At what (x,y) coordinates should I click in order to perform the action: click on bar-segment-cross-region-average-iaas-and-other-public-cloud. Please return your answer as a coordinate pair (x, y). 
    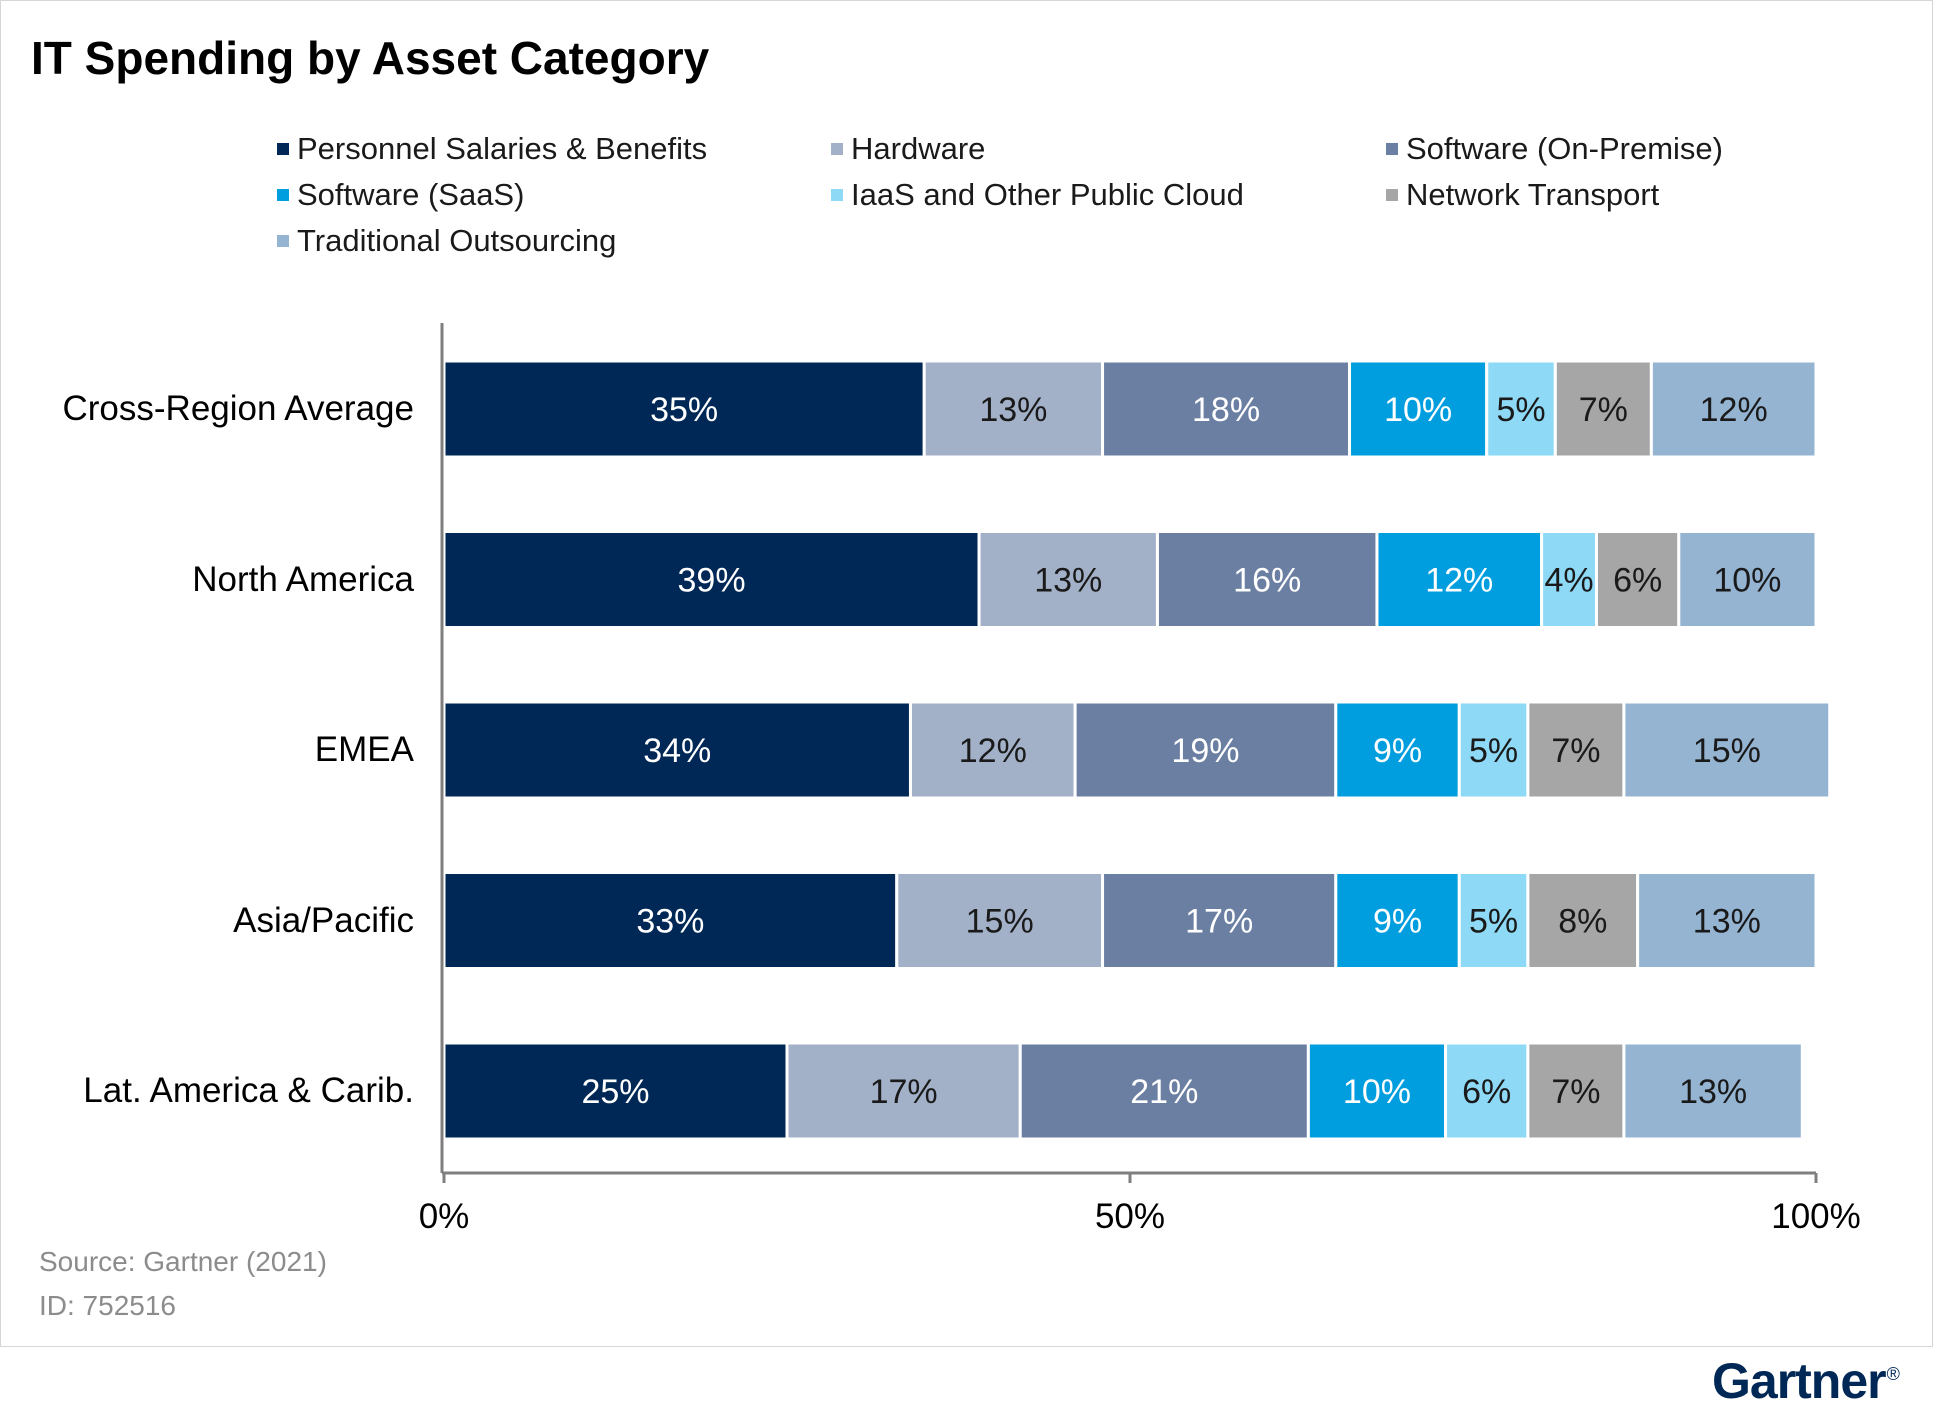
    Looking at the image, I should click on (1521, 409).